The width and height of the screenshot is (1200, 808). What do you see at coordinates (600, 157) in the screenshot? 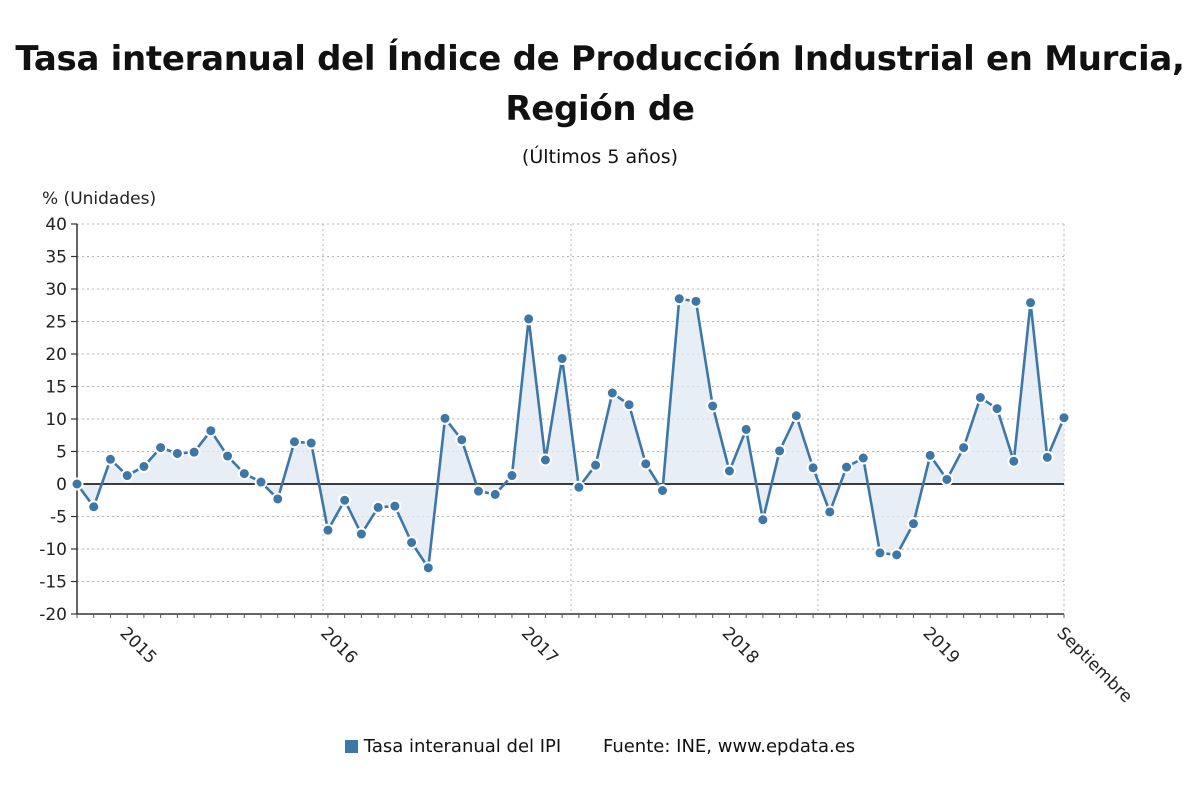
I see `chart-subtitle: (Últimos 5 años)` at bounding box center [600, 157].